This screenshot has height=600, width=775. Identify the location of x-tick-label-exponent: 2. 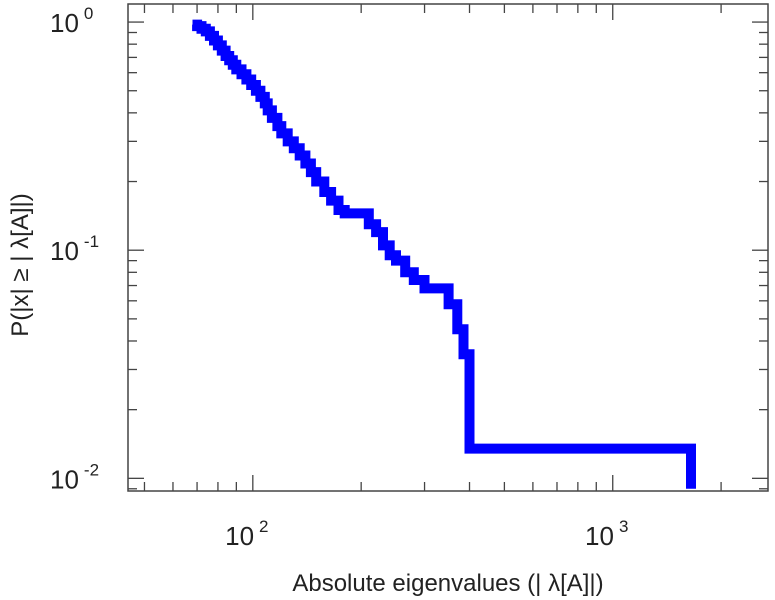
(263, 526).